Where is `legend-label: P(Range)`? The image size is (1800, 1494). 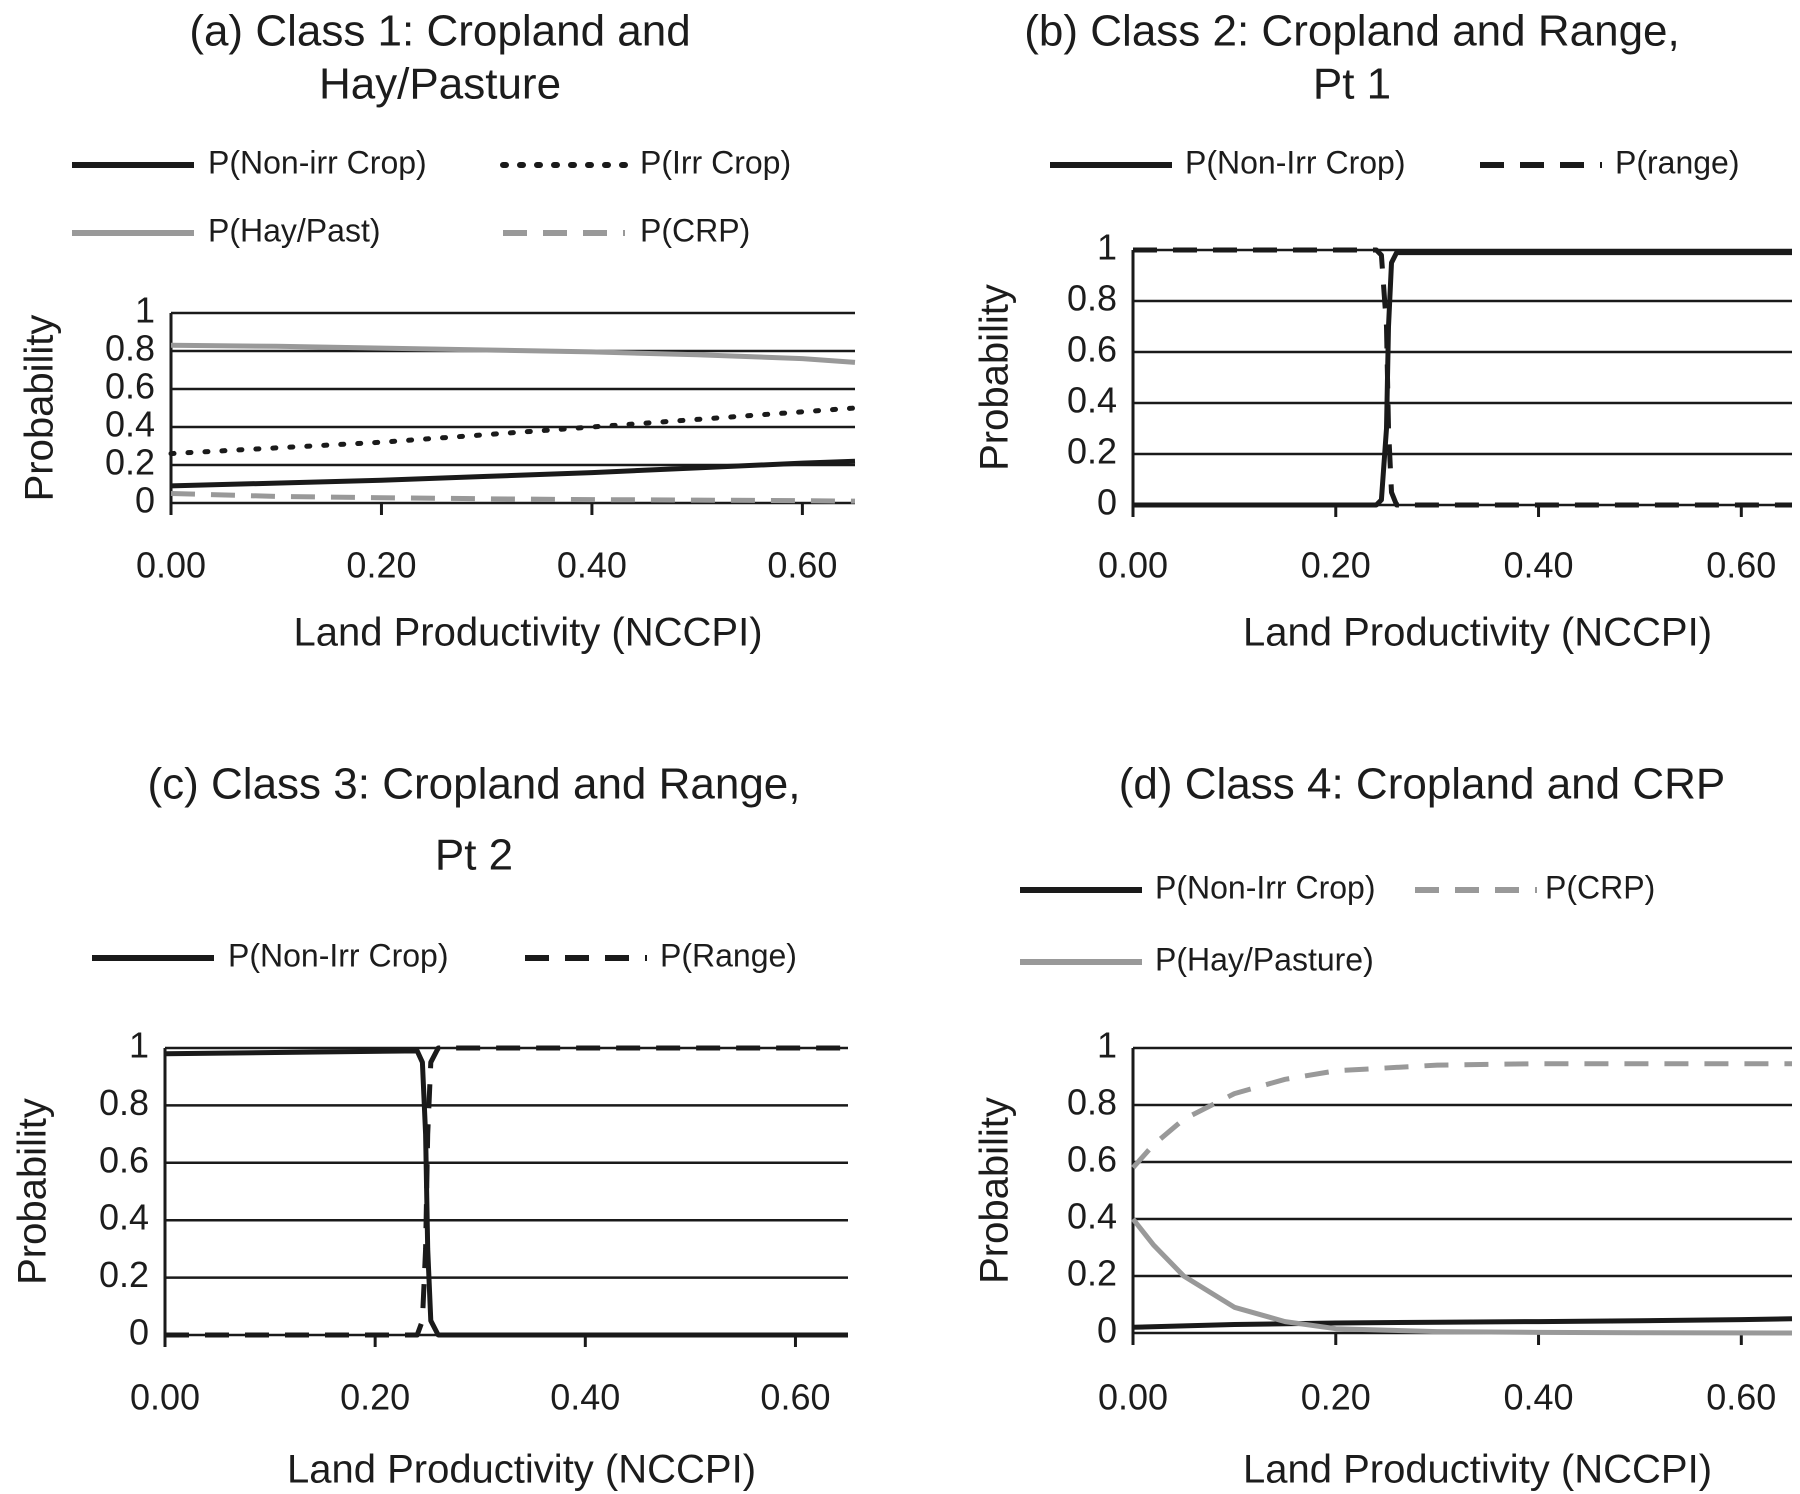
legend-label: P(Range) is located at coordinates (728, 955).